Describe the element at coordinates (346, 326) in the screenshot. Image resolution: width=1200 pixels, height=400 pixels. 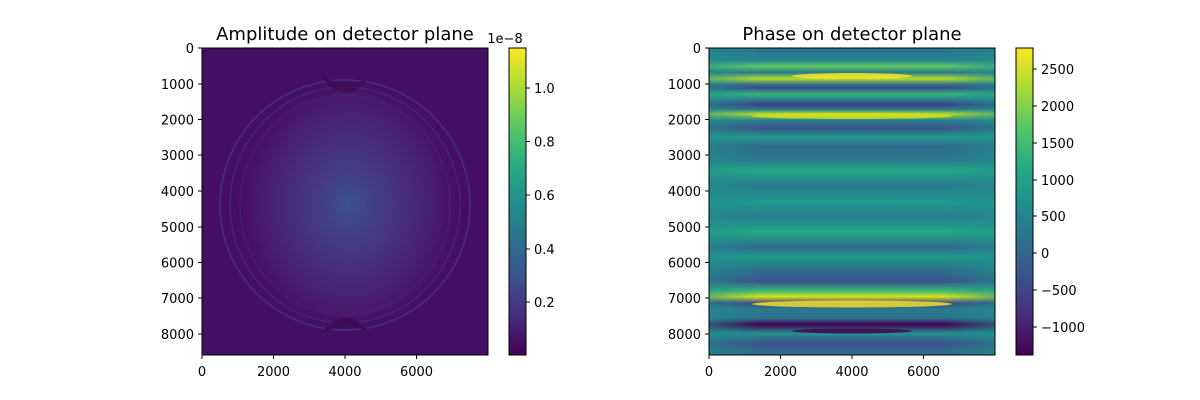
I see `amplitude-bottom-lobe` at that location.